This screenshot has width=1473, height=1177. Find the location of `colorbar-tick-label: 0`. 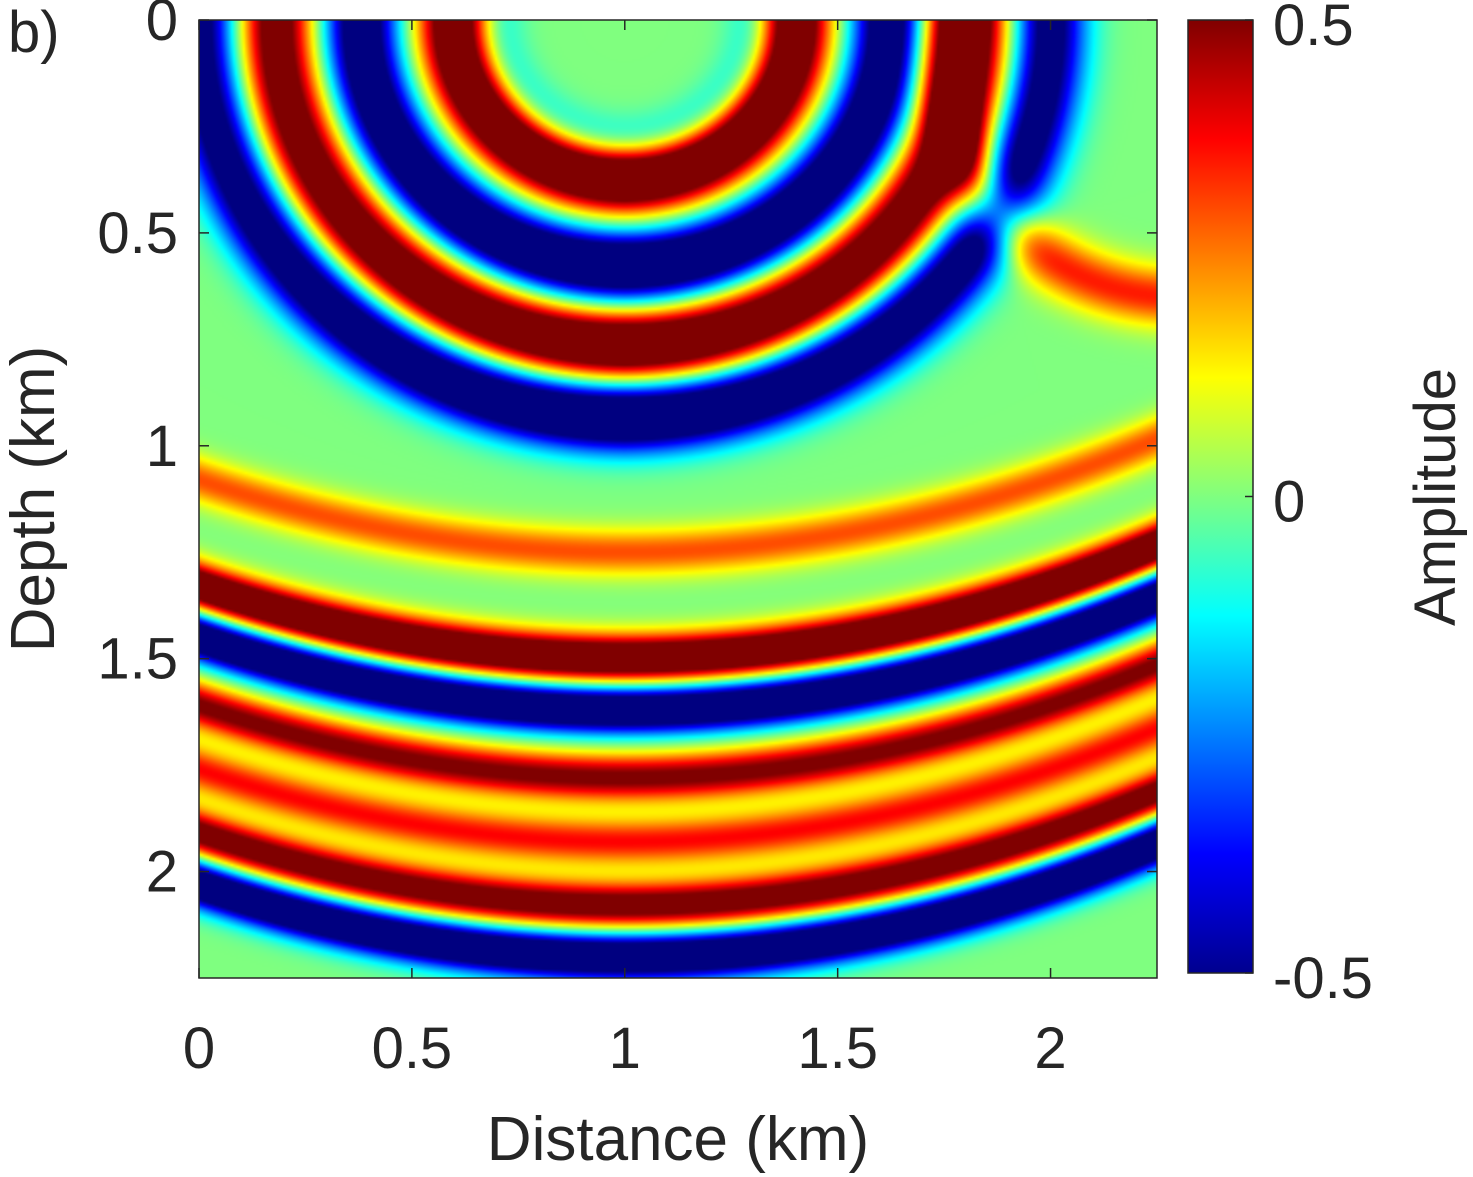

colorbar-tick-label: 0 is located at coordinates (1289, 502).